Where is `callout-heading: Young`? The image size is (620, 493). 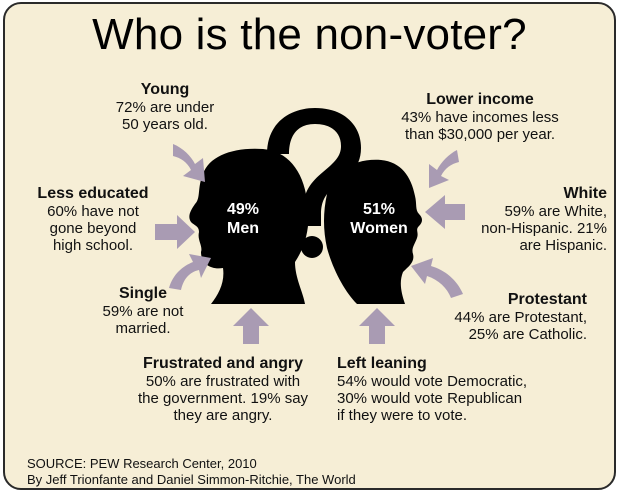
callout-heading: Young is located at coordinates (165, 89).